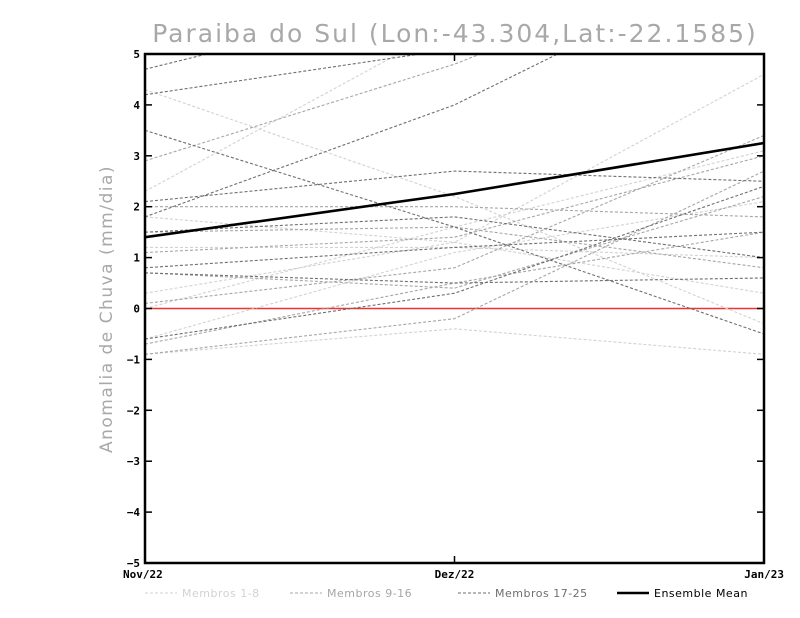 The width and height of the screenshot is (800, 618). Describe the element at coordinates (136, 309) in the screenshot. I see `y-tick-label: 0` at that location.